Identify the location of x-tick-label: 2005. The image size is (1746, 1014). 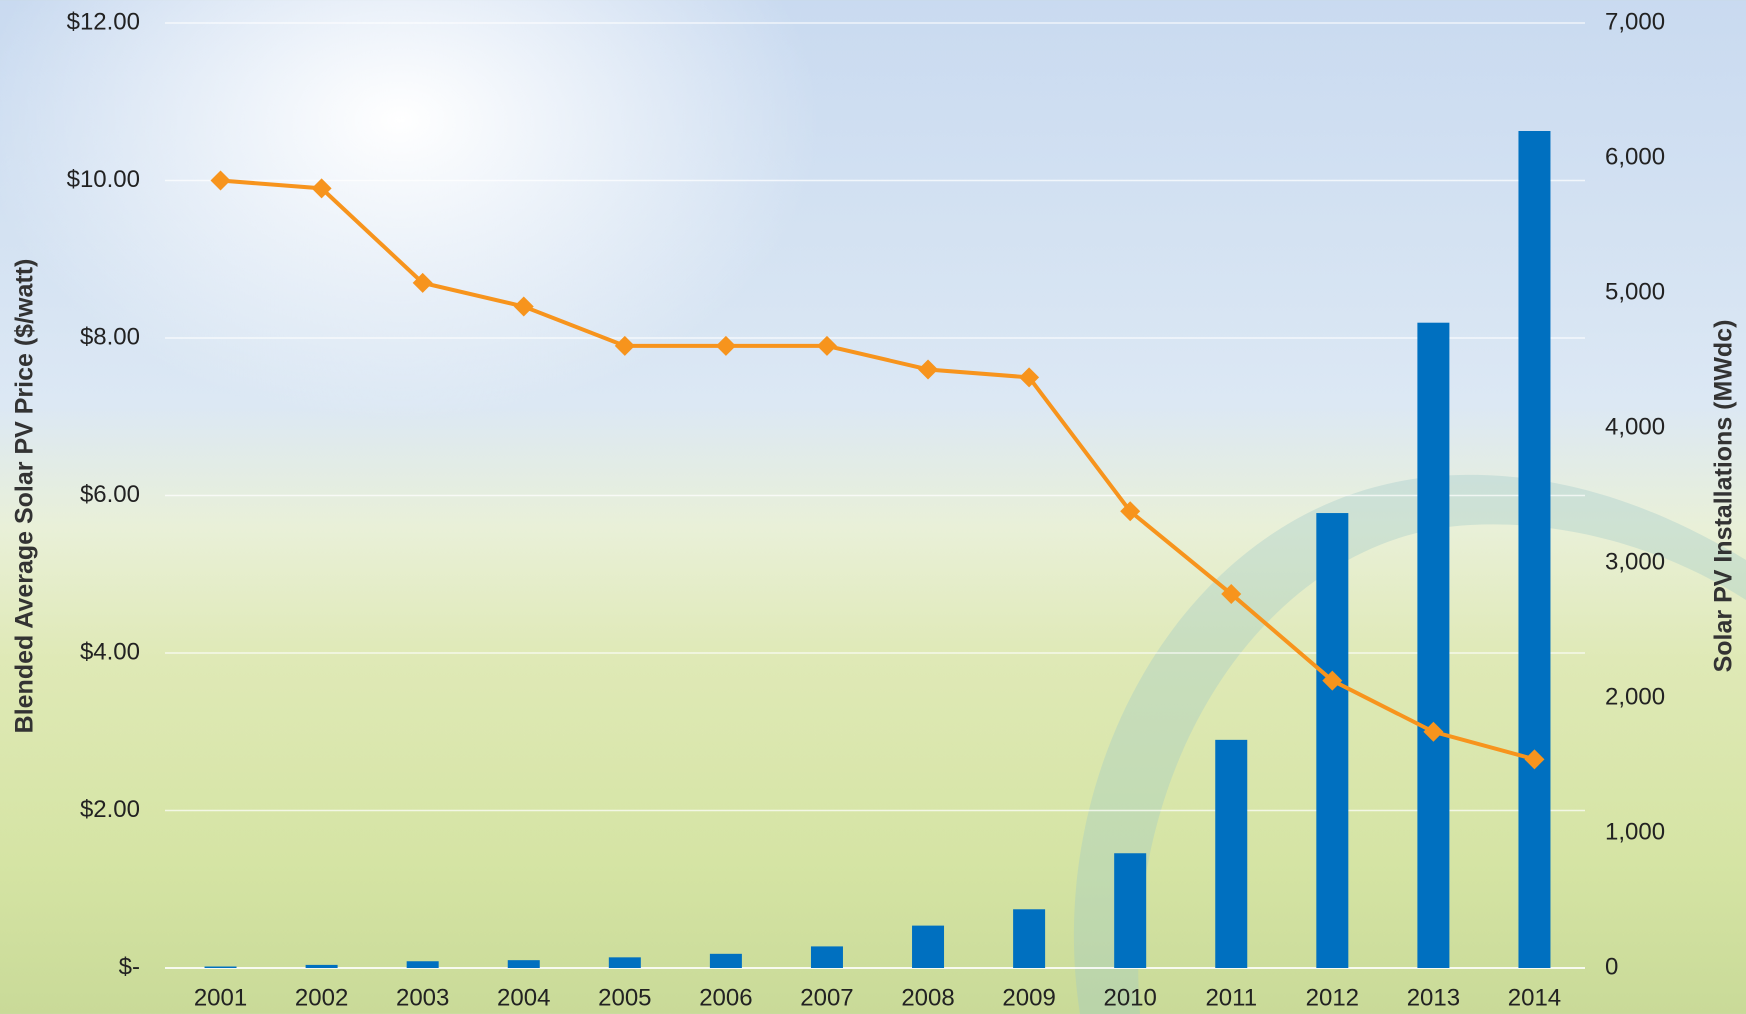
(624, 997).